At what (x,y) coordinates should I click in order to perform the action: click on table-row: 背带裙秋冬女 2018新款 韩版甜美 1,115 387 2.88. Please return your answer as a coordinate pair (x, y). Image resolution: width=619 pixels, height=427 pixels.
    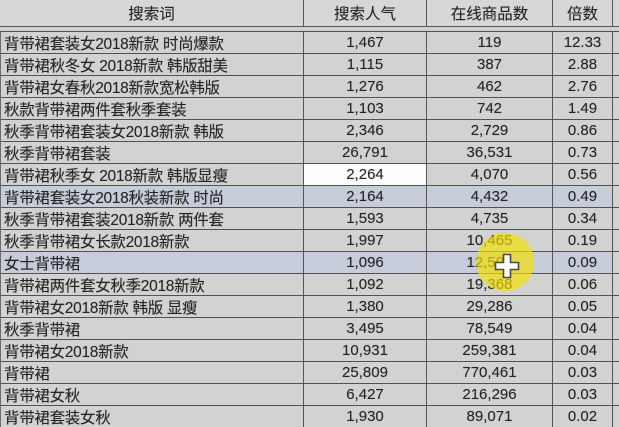
    Looking at the image, I should click on (309, 65).